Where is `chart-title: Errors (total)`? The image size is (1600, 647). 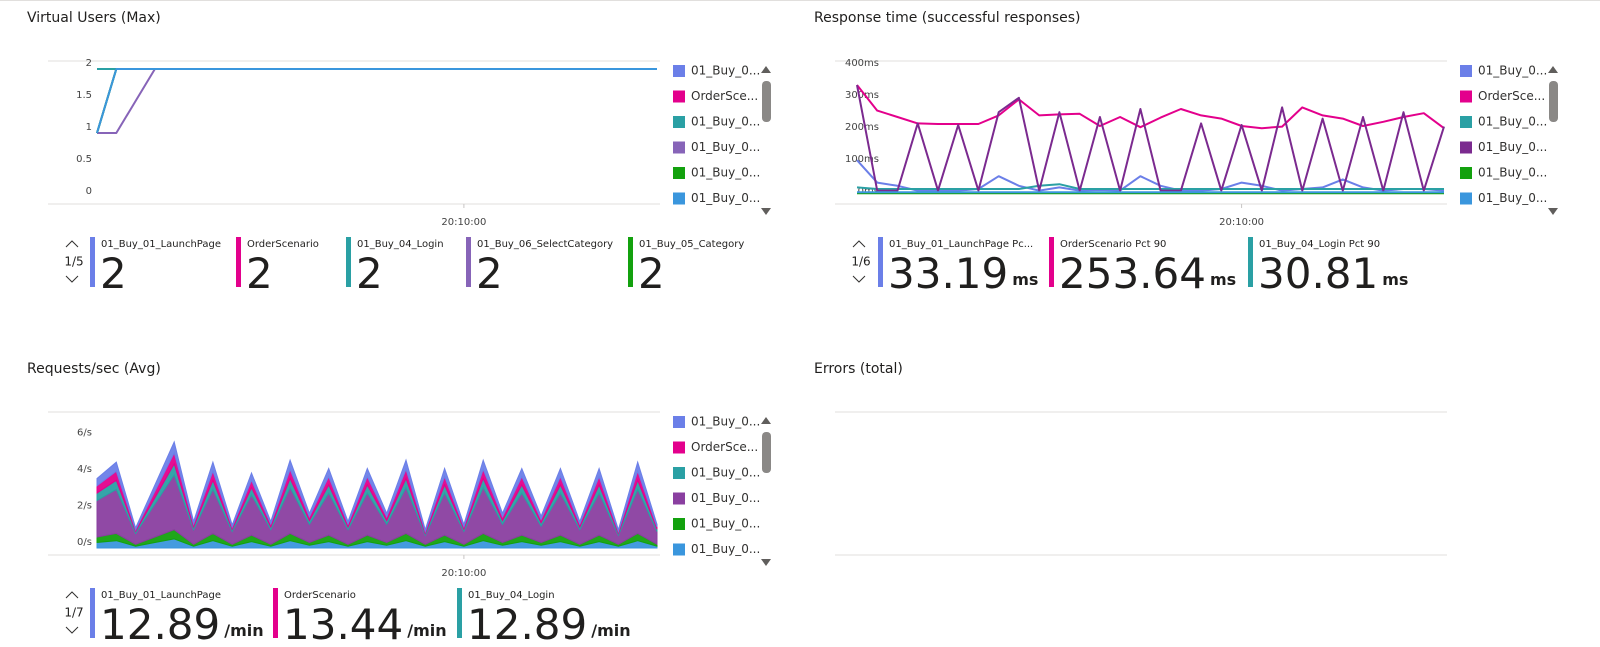
chart-title: Errors (total) is located at coordinates (858, 369).